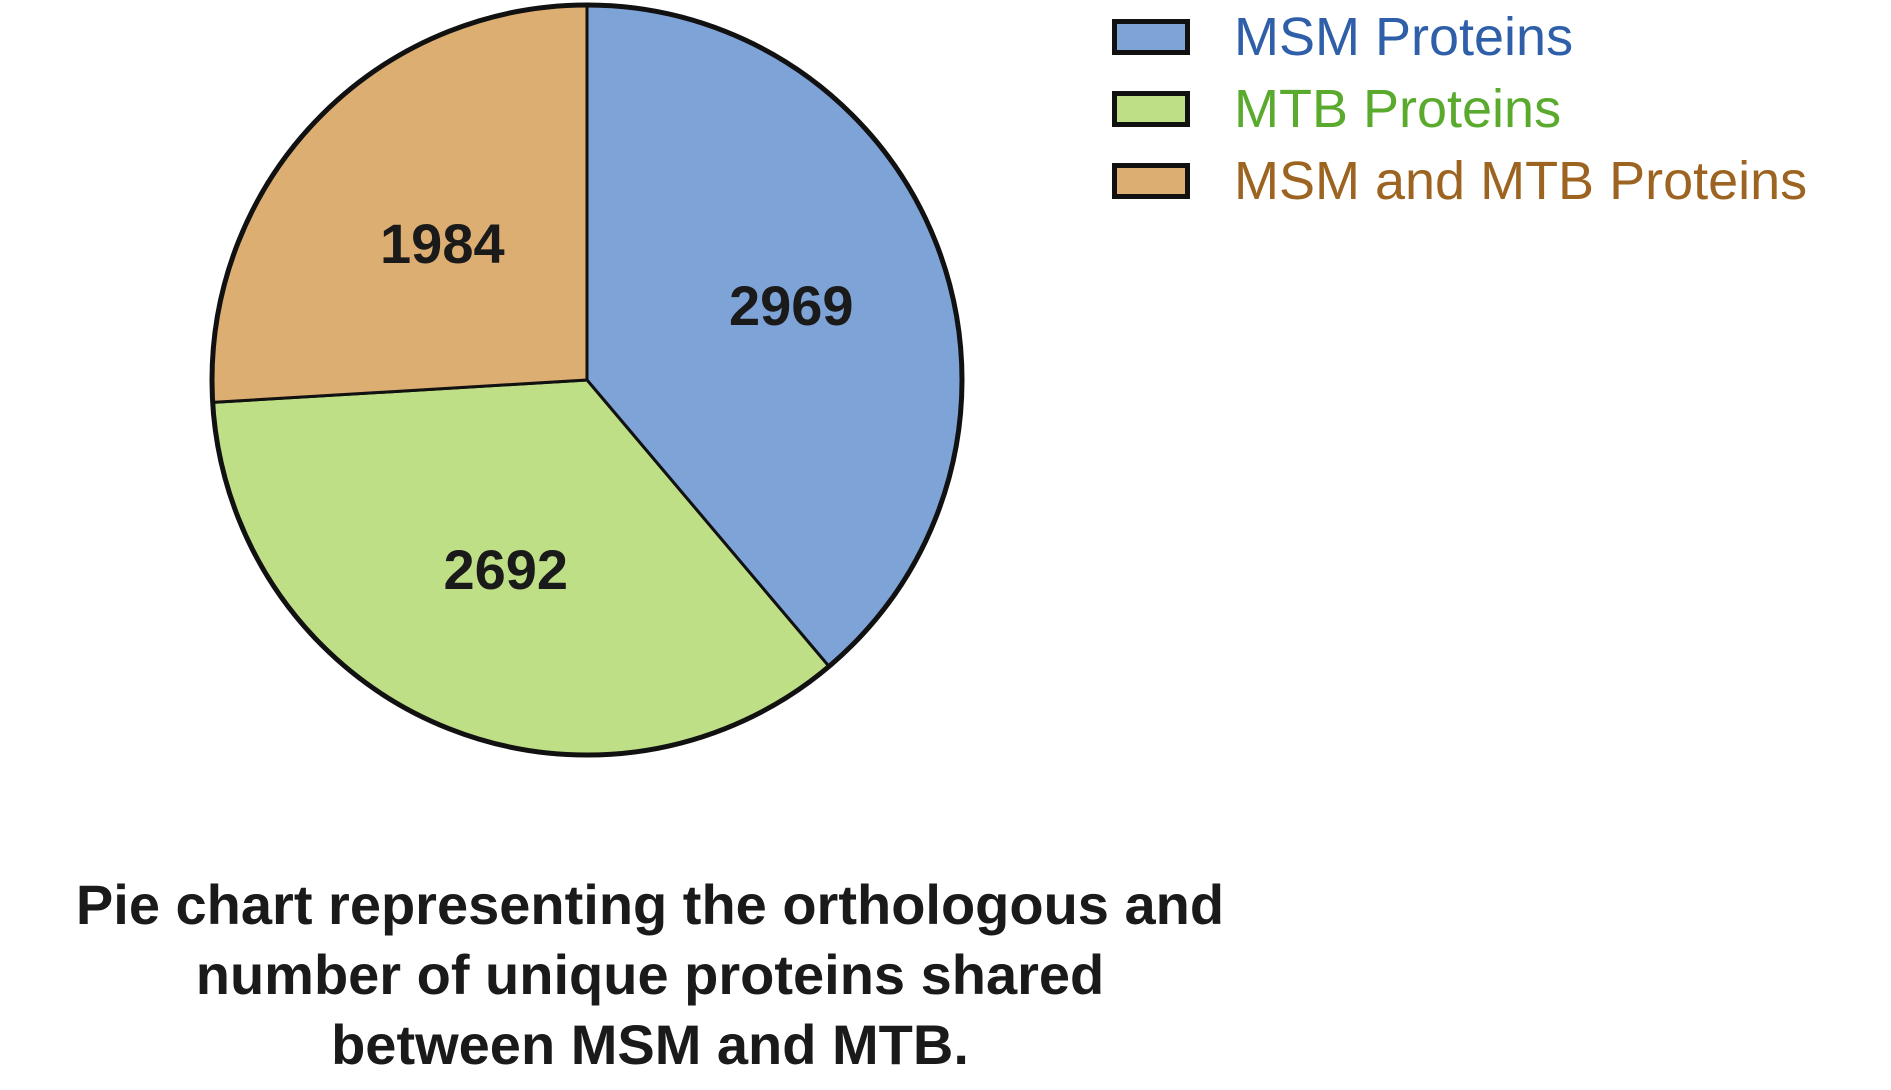 The image size is (1891, 1090). Describe the element at coordinates (442, 243) in the screenshot. I see `pie-label-msm-and-mtb: 1984` at that location.